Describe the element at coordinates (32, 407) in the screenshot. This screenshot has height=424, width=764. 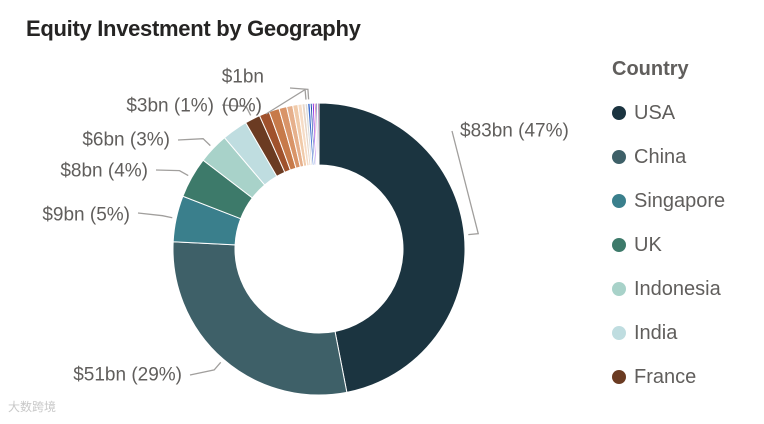
I see `watermark: 大数跨境` at that location.